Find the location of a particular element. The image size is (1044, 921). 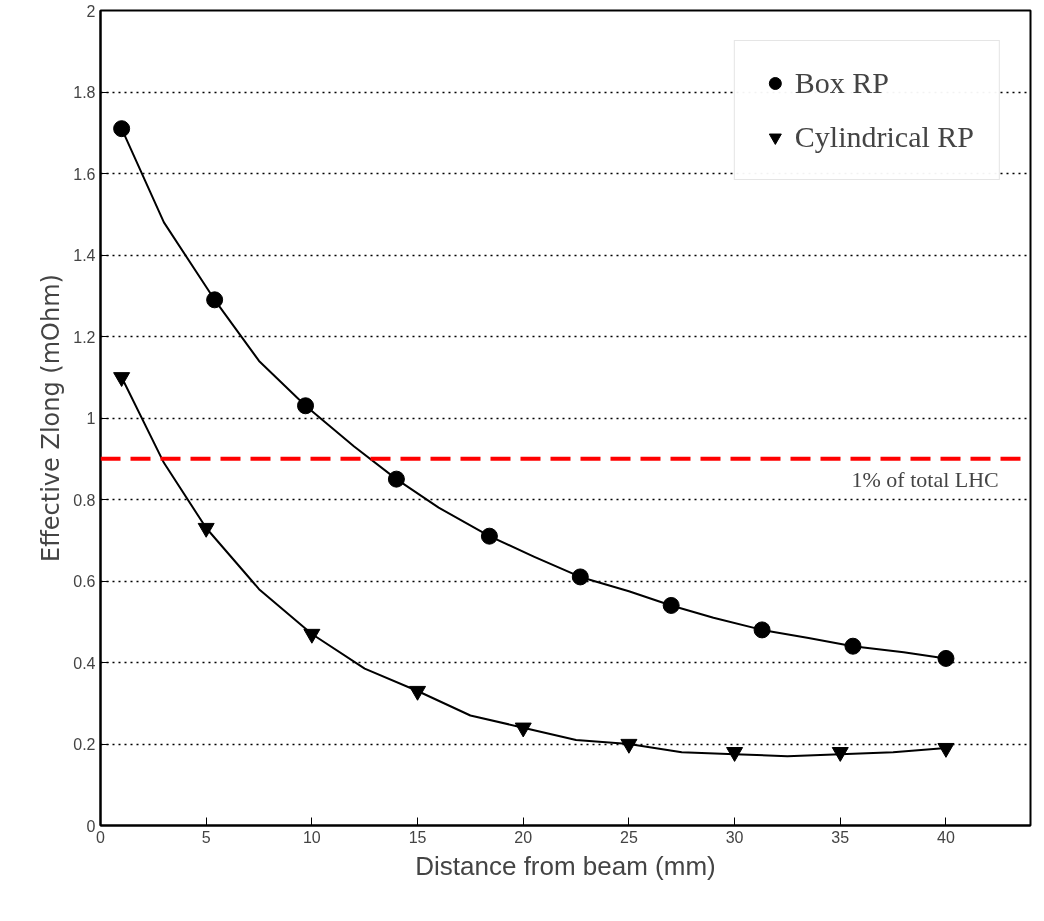

y-tick-label: 0.2 is located at coordinates (84, 744).